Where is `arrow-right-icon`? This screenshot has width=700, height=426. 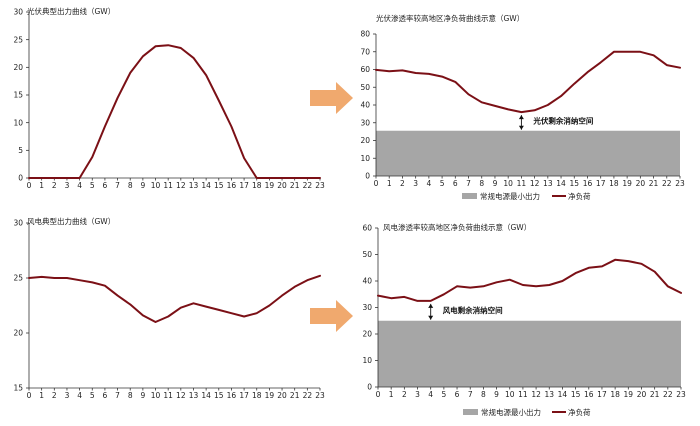 arrow-right-icon is located at coordinates (331, 98).